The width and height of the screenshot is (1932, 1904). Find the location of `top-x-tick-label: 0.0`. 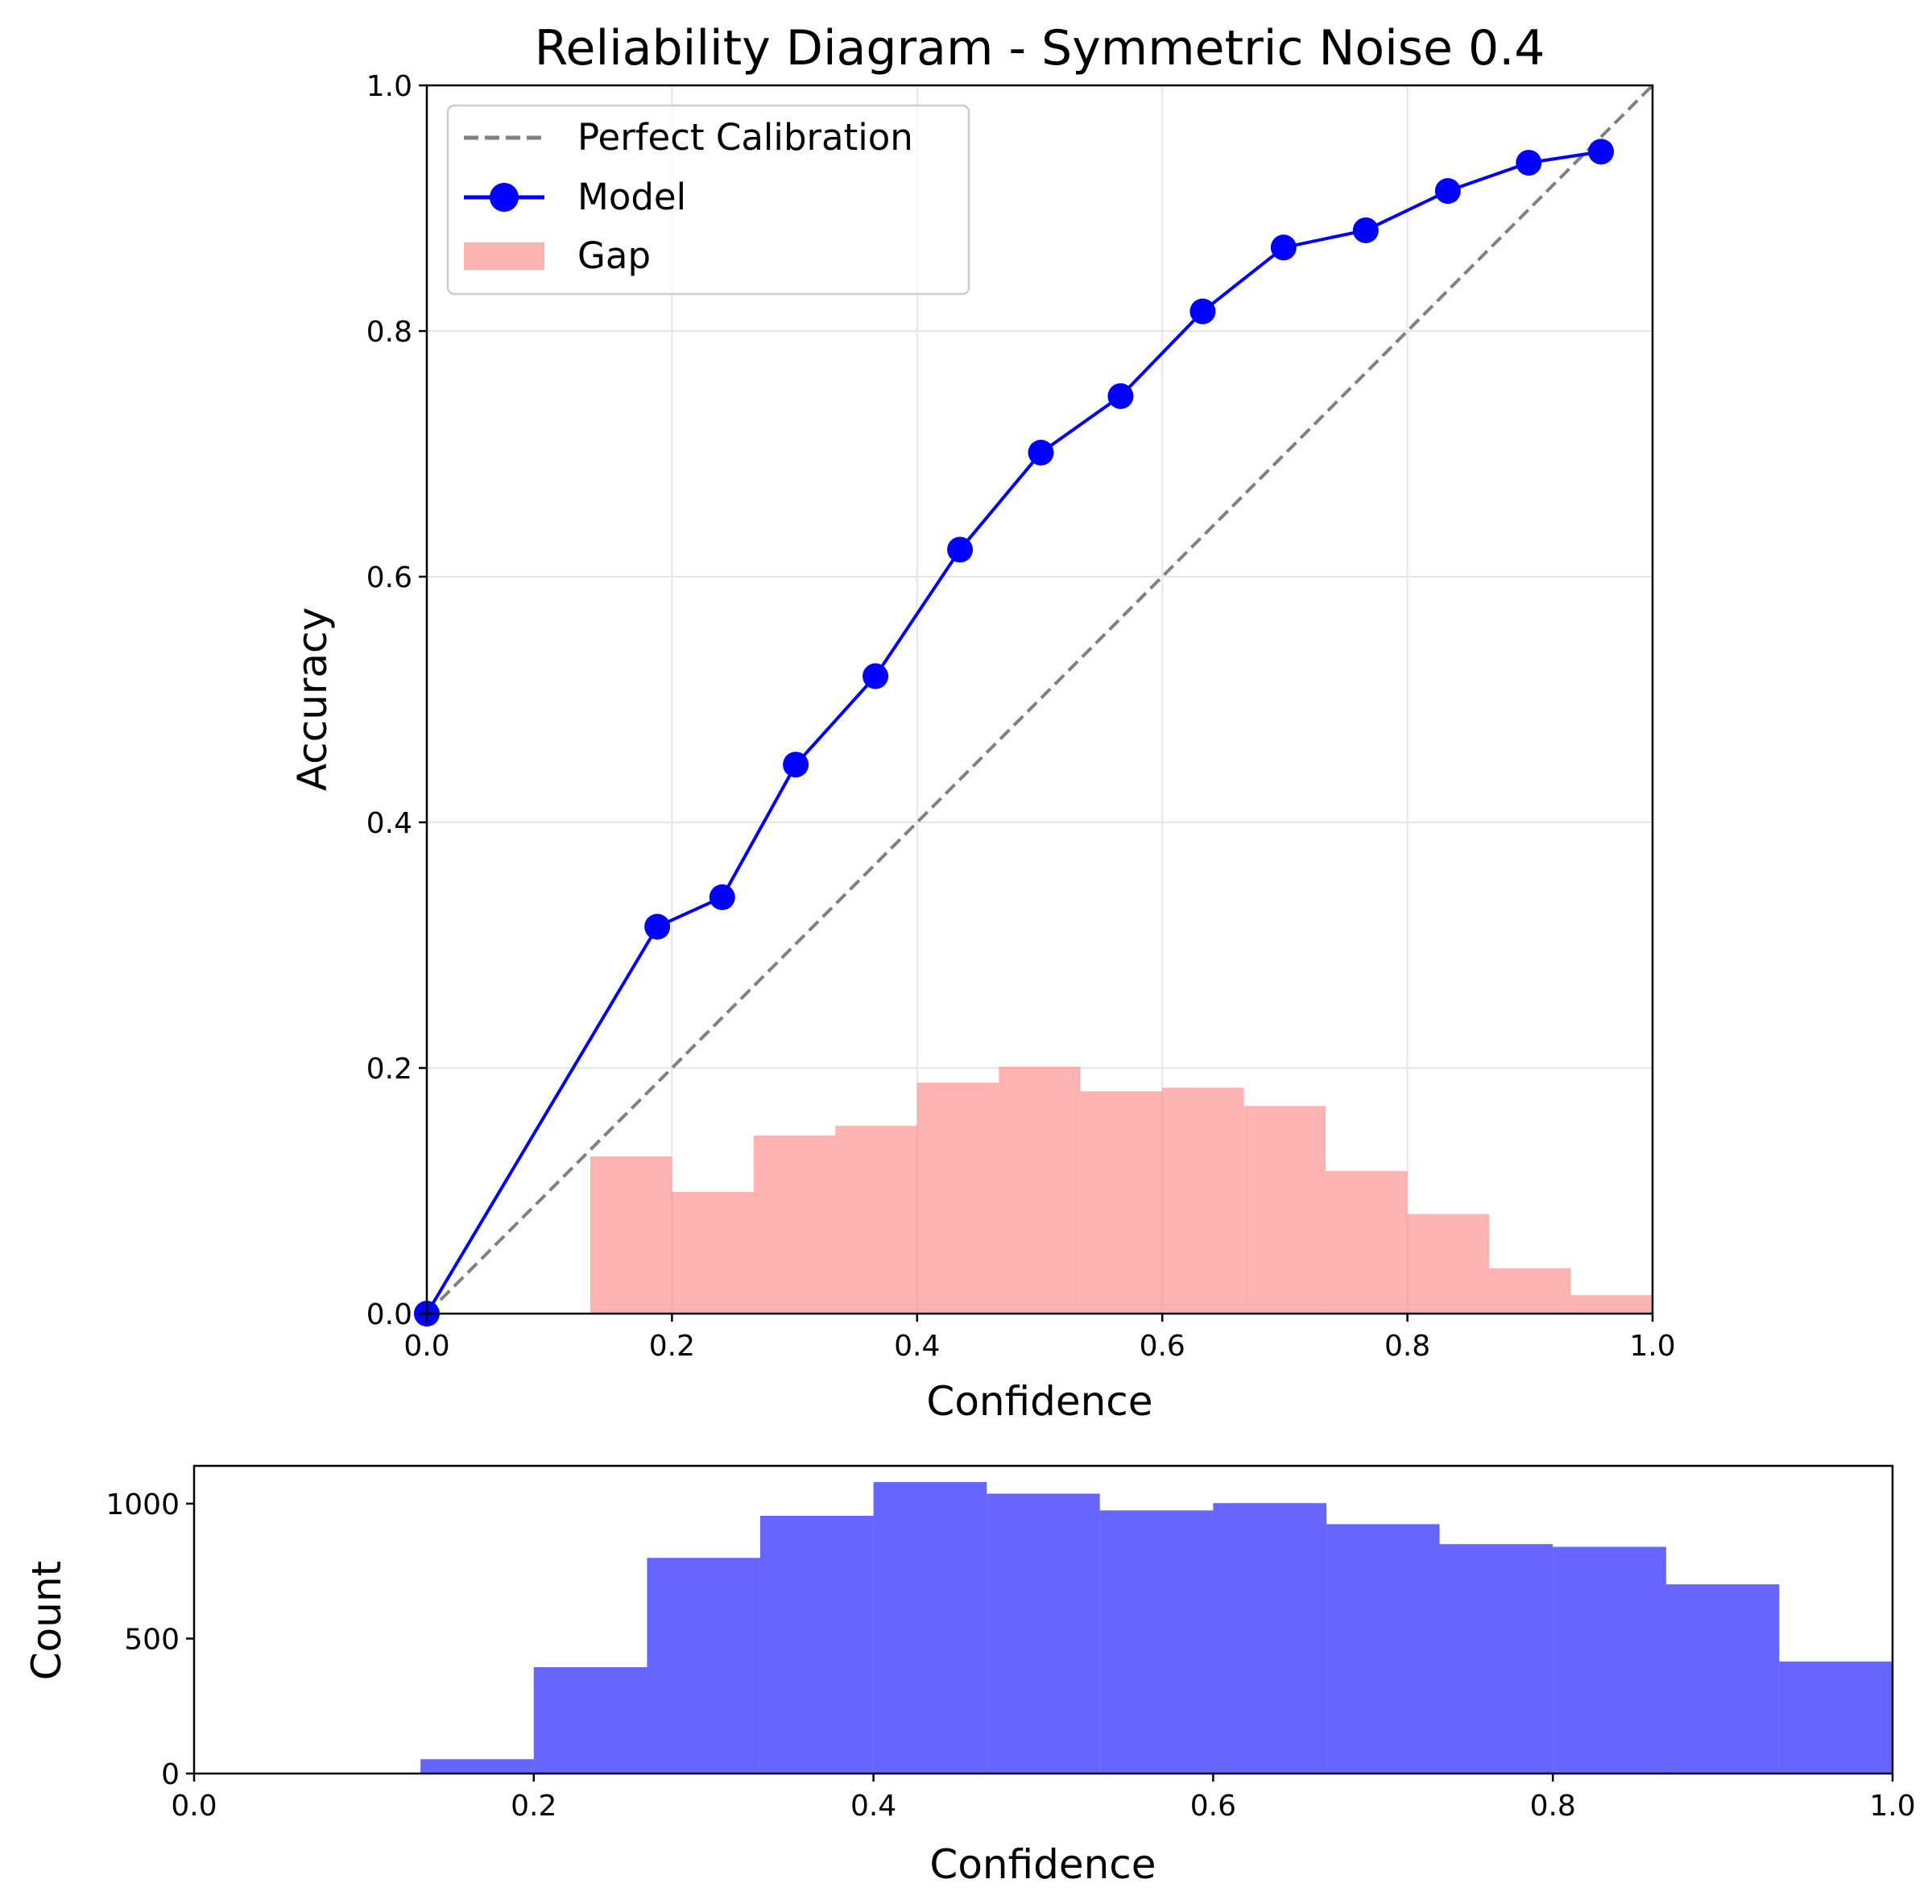

top-x-tick-label: 0.0 is located at coordinates (426, 1346).